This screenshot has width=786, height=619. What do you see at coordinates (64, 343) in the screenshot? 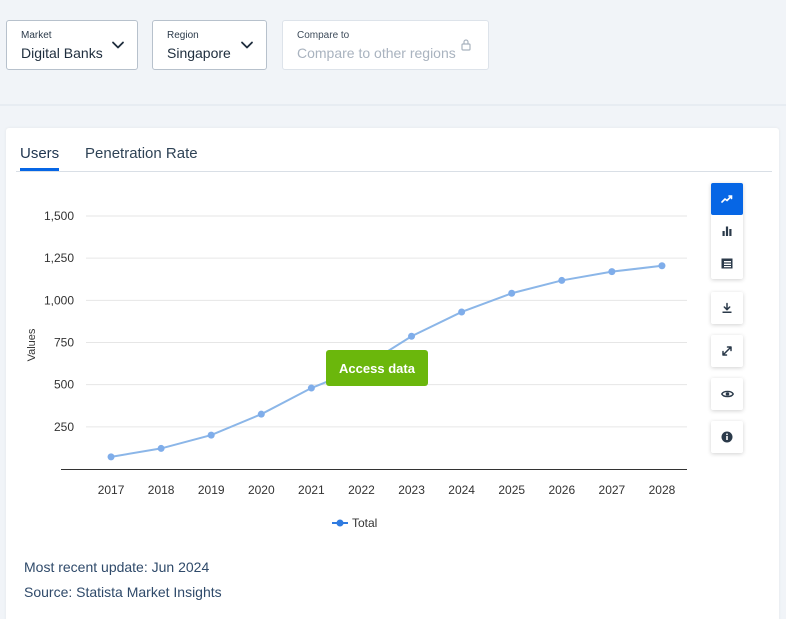
I see `y-tick-label: 750` at bounding box center [64, 343].